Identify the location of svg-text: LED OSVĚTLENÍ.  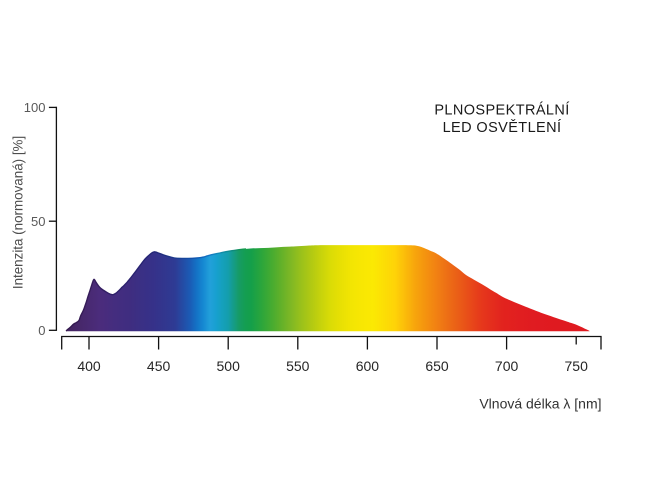
(502, 127).